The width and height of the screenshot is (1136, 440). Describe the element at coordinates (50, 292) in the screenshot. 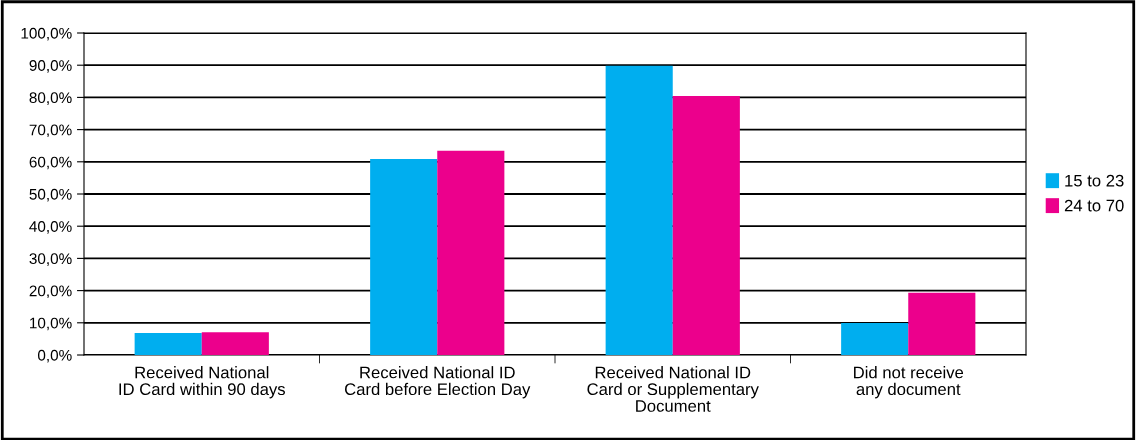

I see `y-tick-label: 20,0%` at that location.